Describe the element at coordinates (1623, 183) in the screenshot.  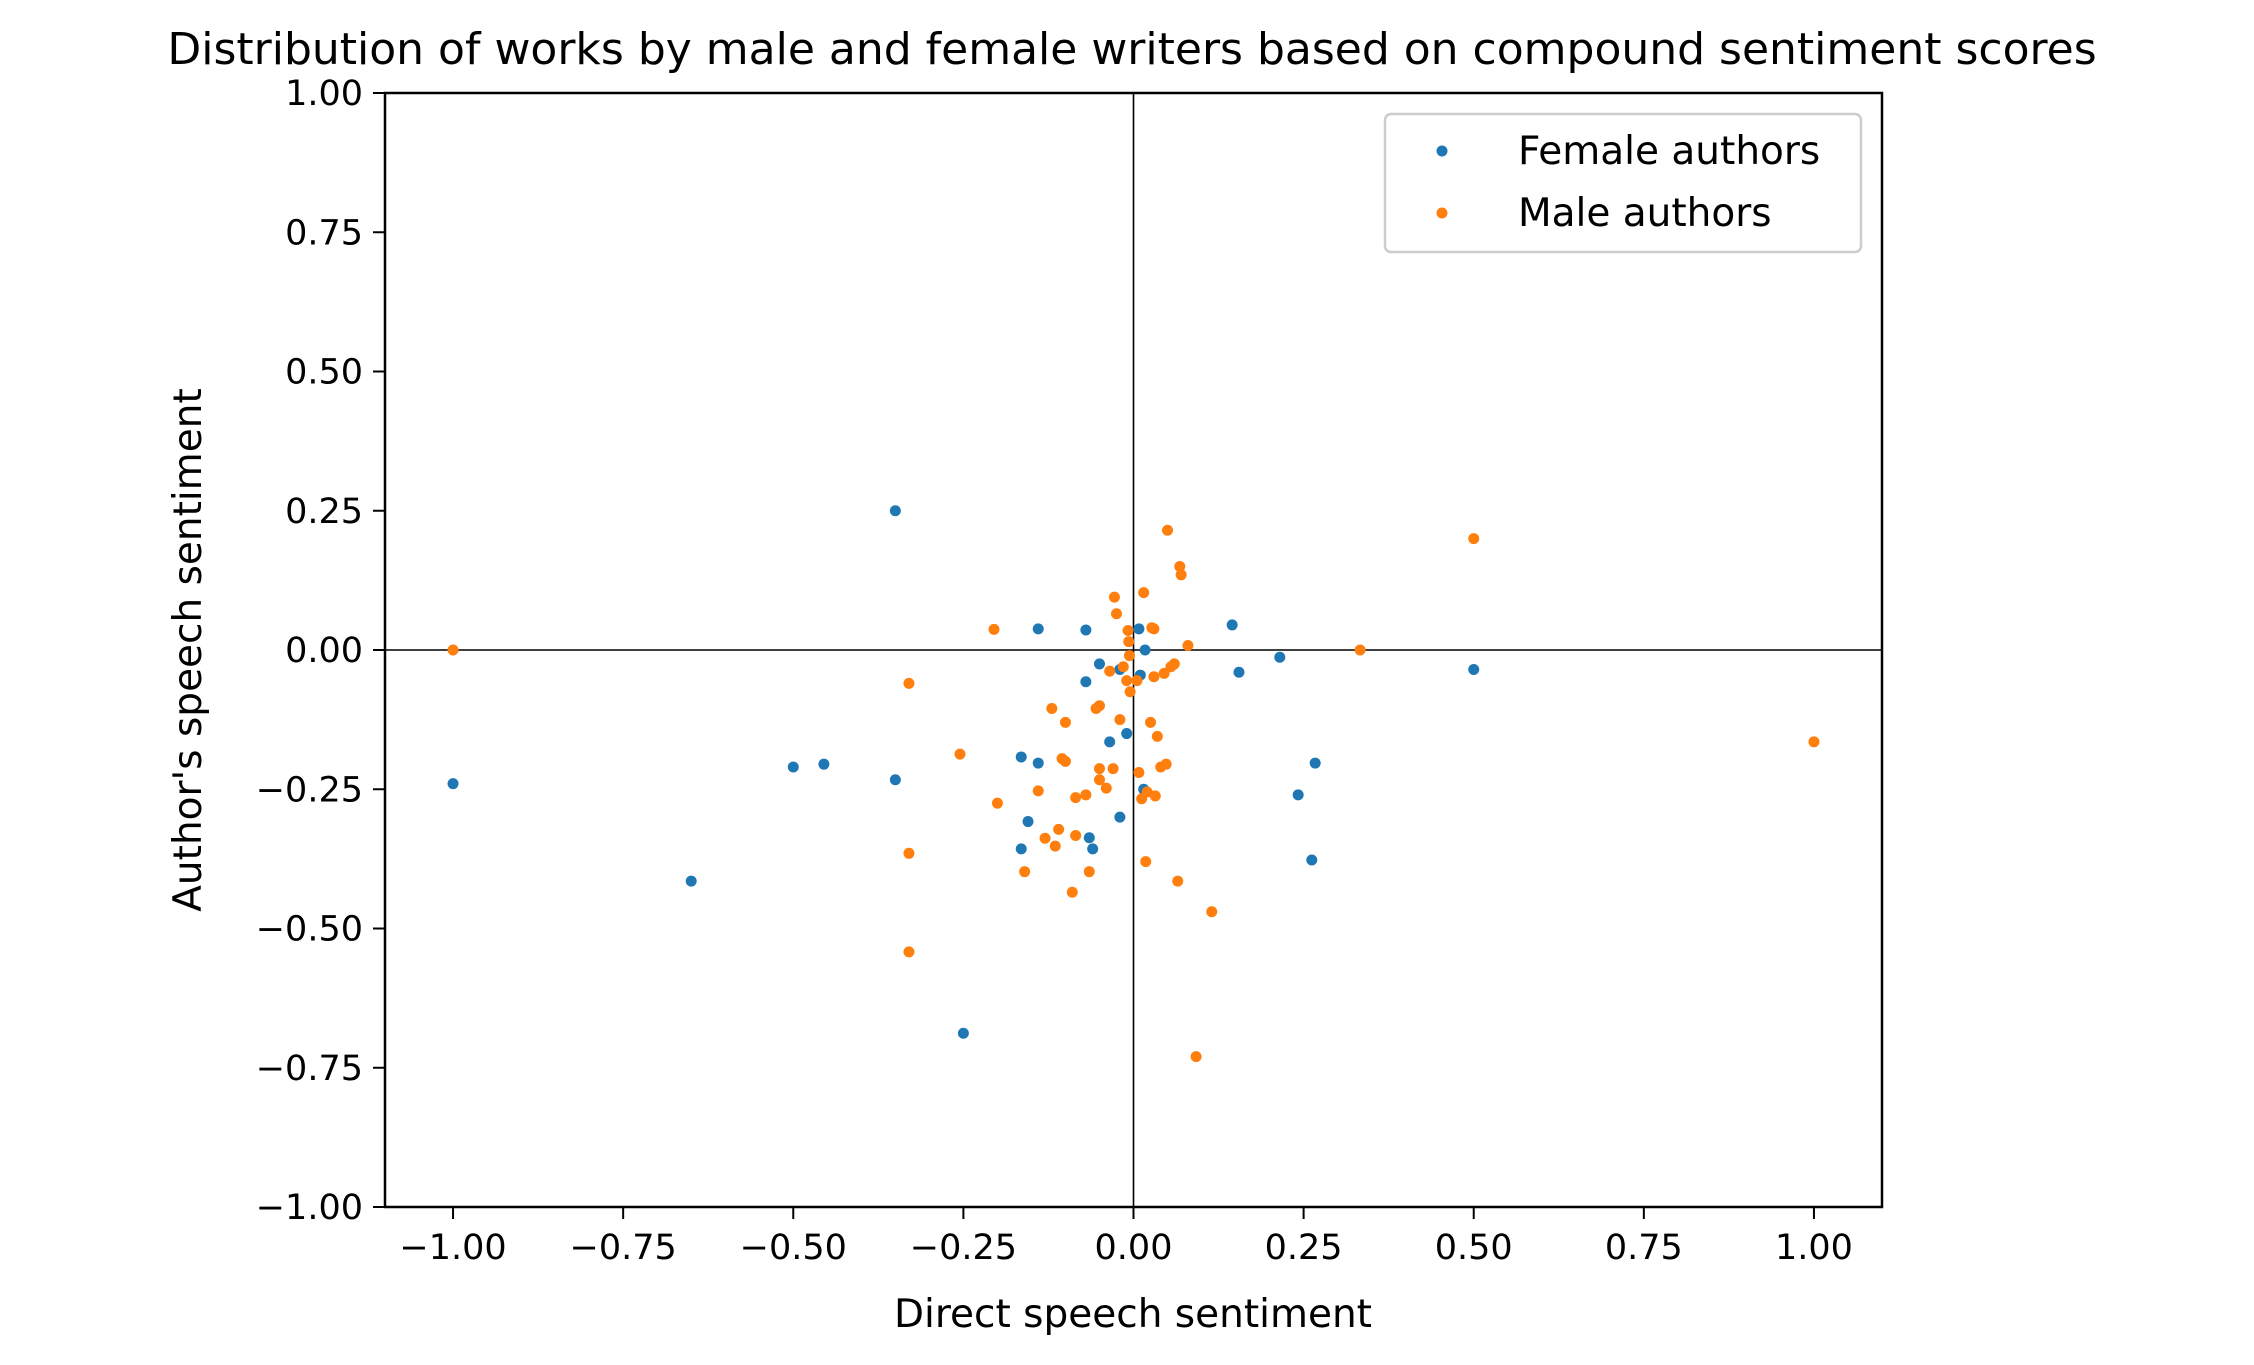
I see `chart-legend: Female authors Male authors` at that location.